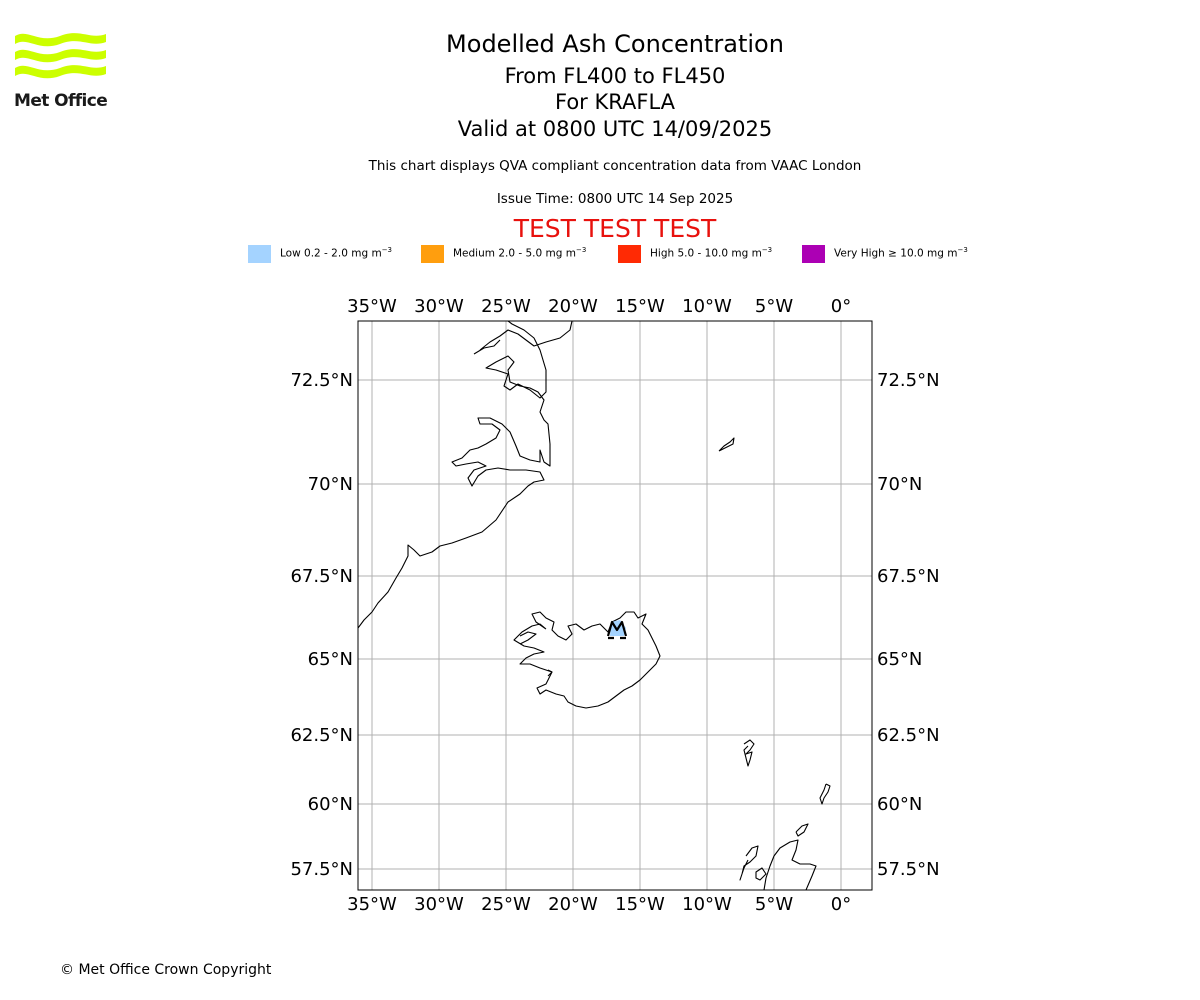 The image size is (1200, 1000). What do you see at coordinates (908, 576) in the screenshot?
I see `lat-label-right: 67.5°N` at bounding box center [908, 576].